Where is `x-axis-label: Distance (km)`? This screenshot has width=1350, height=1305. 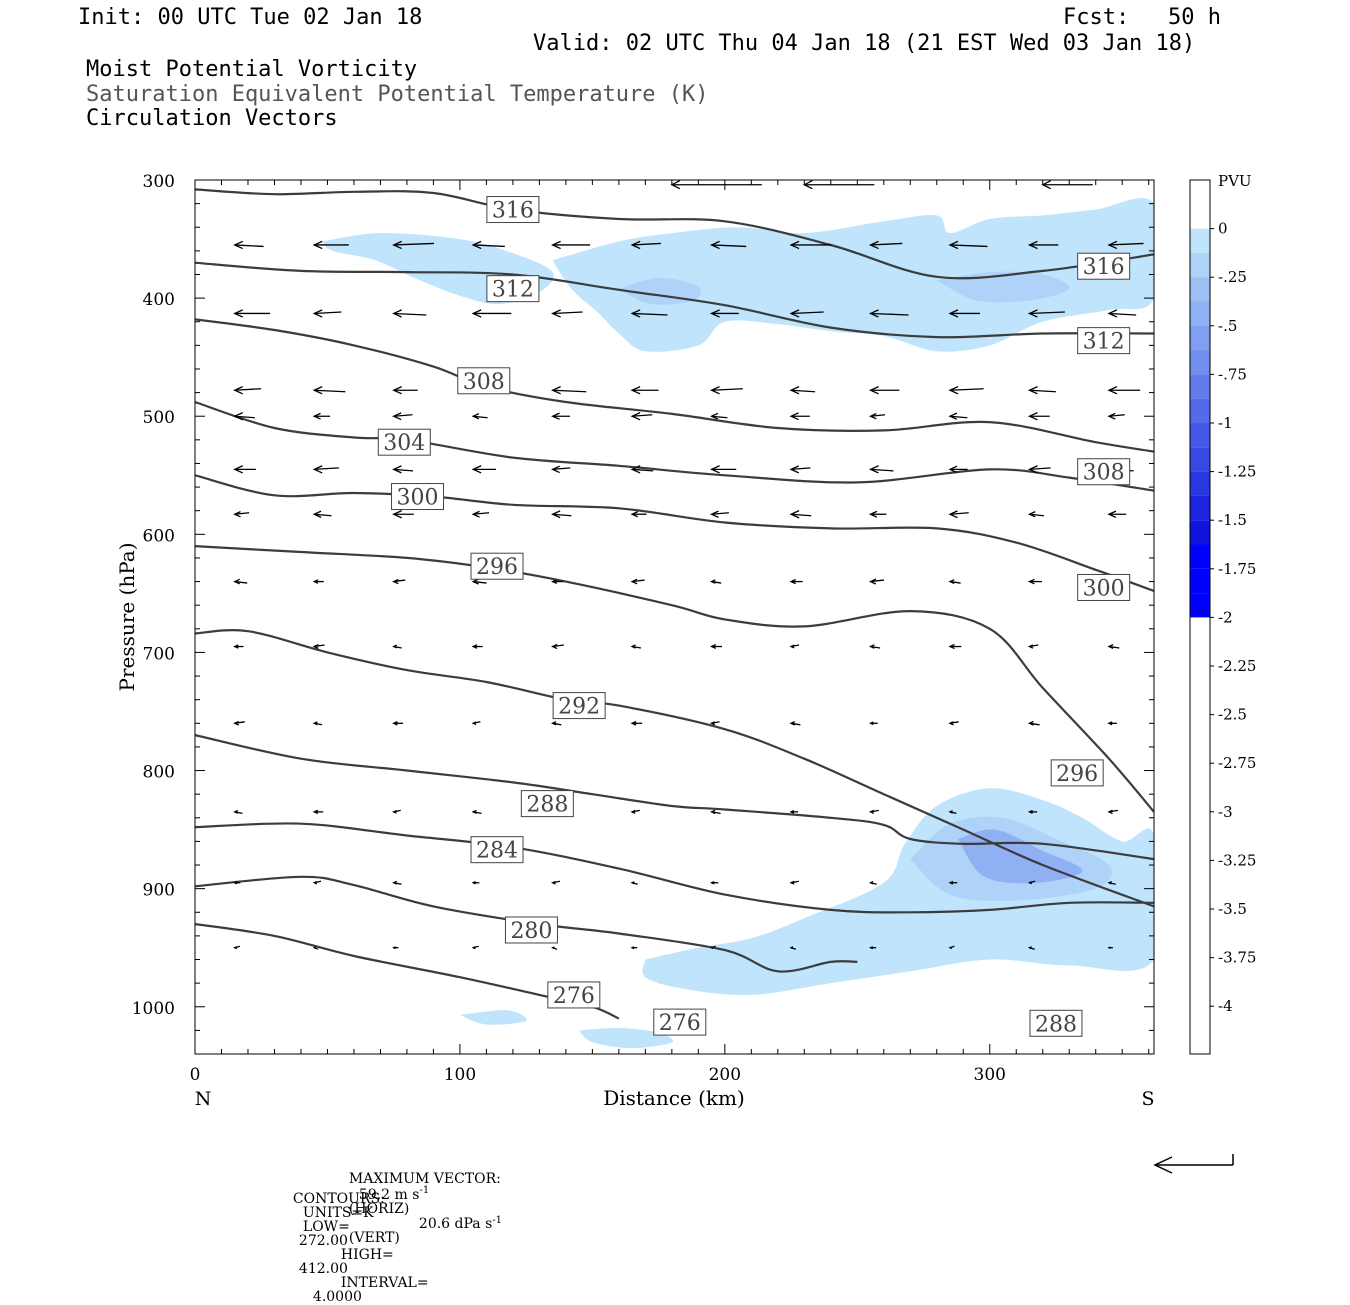 x-axis-label: Distance (km) is located at coordinates (674, 1098).